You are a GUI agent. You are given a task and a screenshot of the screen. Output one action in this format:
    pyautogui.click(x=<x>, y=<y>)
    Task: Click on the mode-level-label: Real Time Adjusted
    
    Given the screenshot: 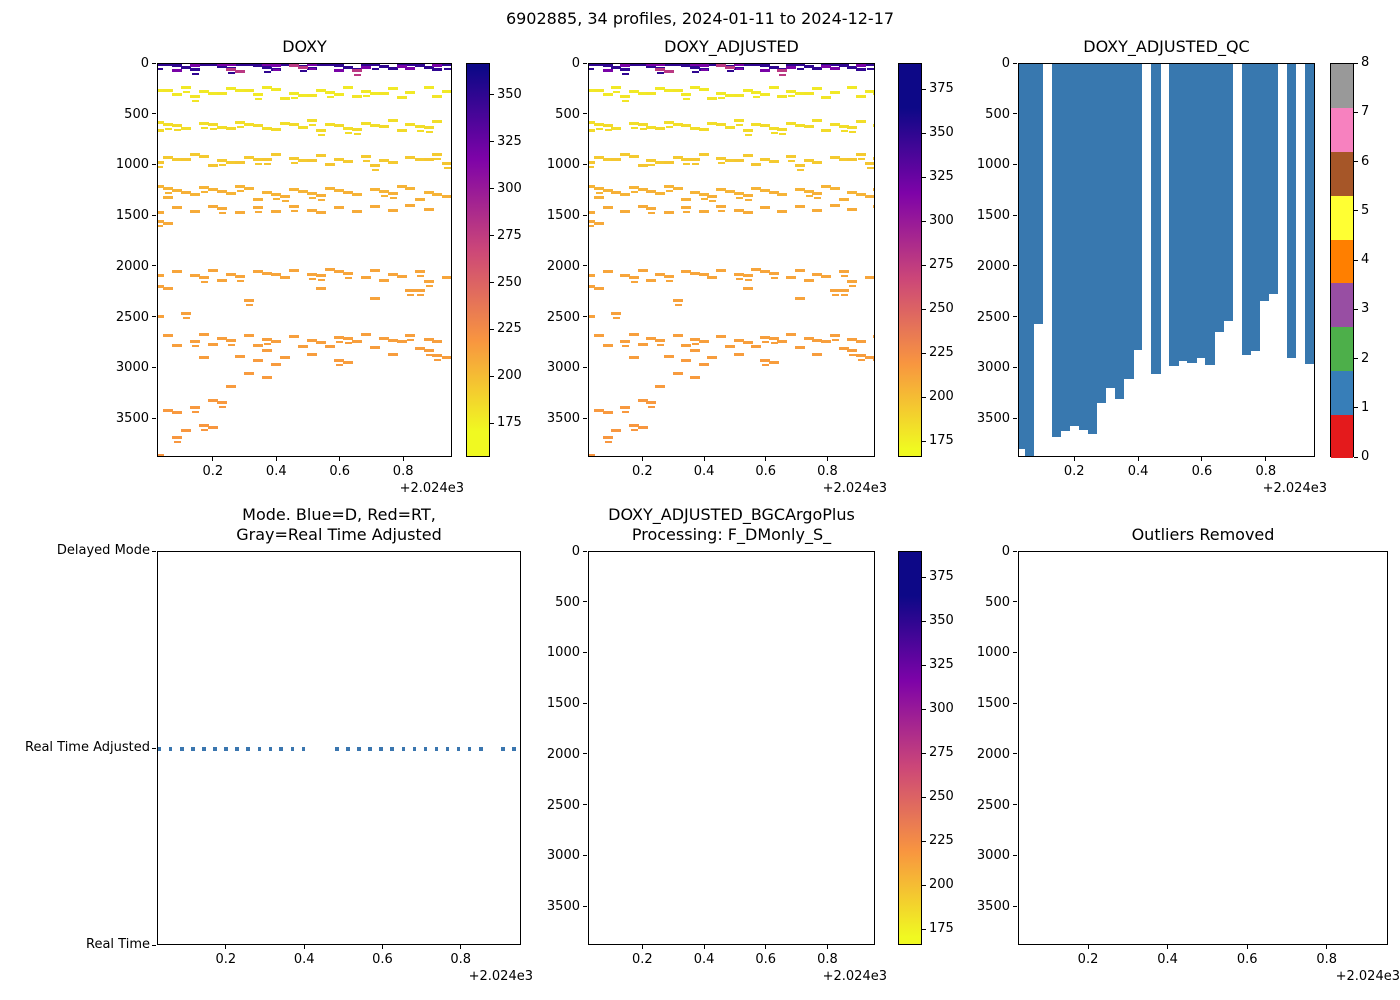 What is the action you would take?
    pyautogui.click(x=87, y=747)
    